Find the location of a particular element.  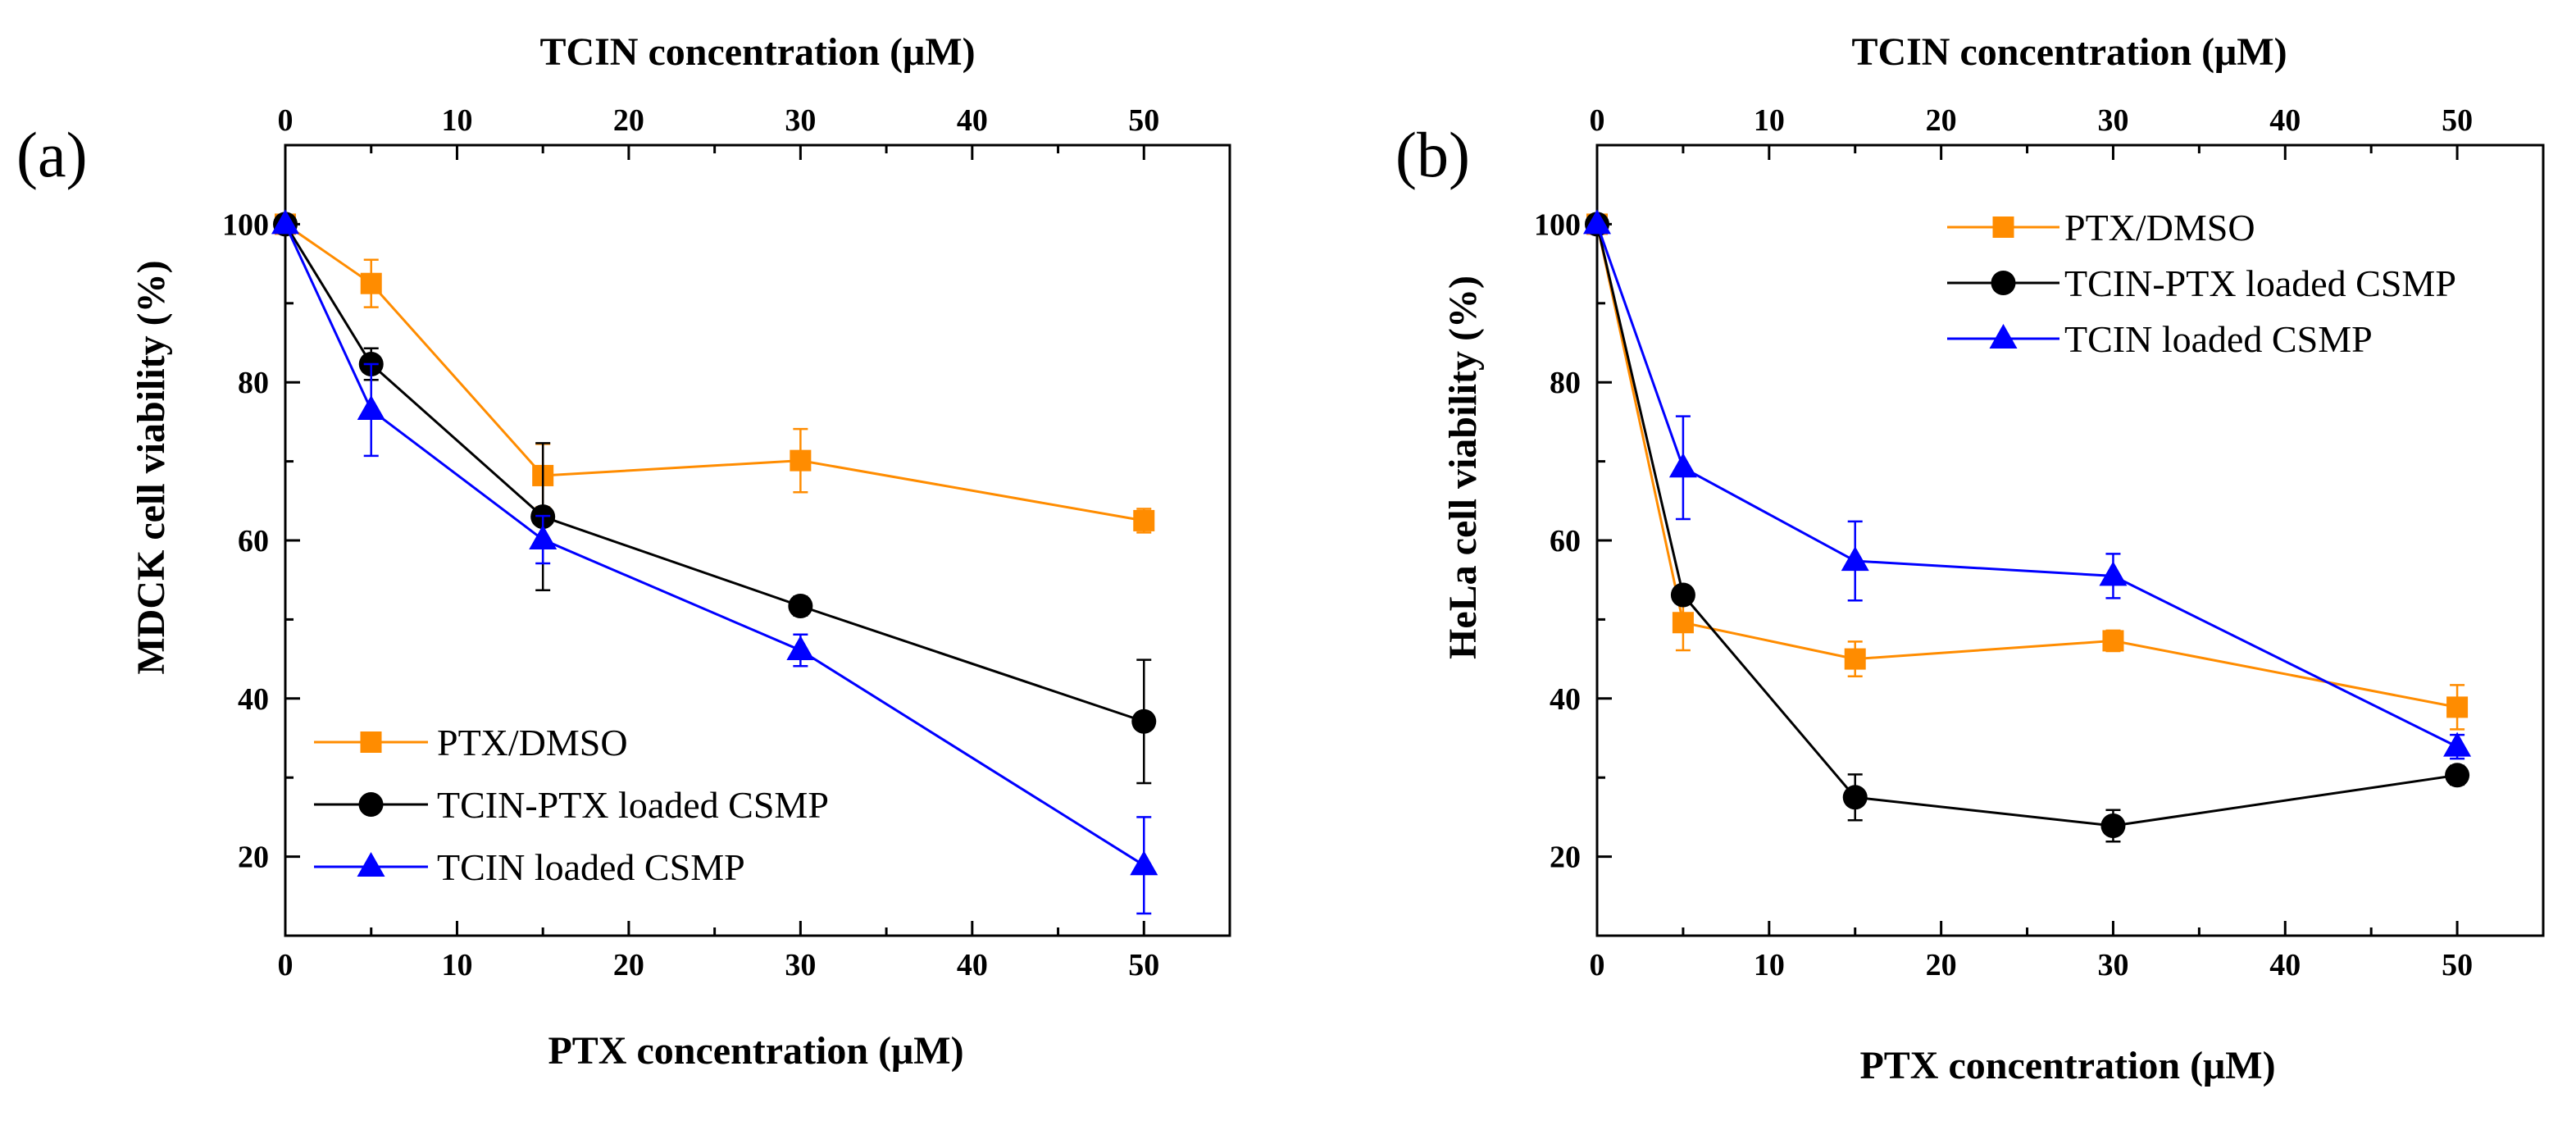

series-line-circle is located at coordinates (714, 473).